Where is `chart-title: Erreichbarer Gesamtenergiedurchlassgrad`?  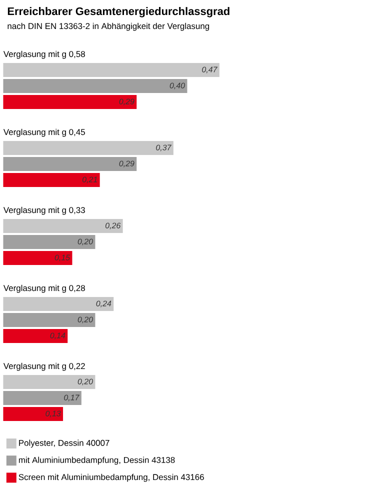
chart-title: Erreichbarer Gesamtenergiedurchlassgrad is located at coordinates (119, 12).